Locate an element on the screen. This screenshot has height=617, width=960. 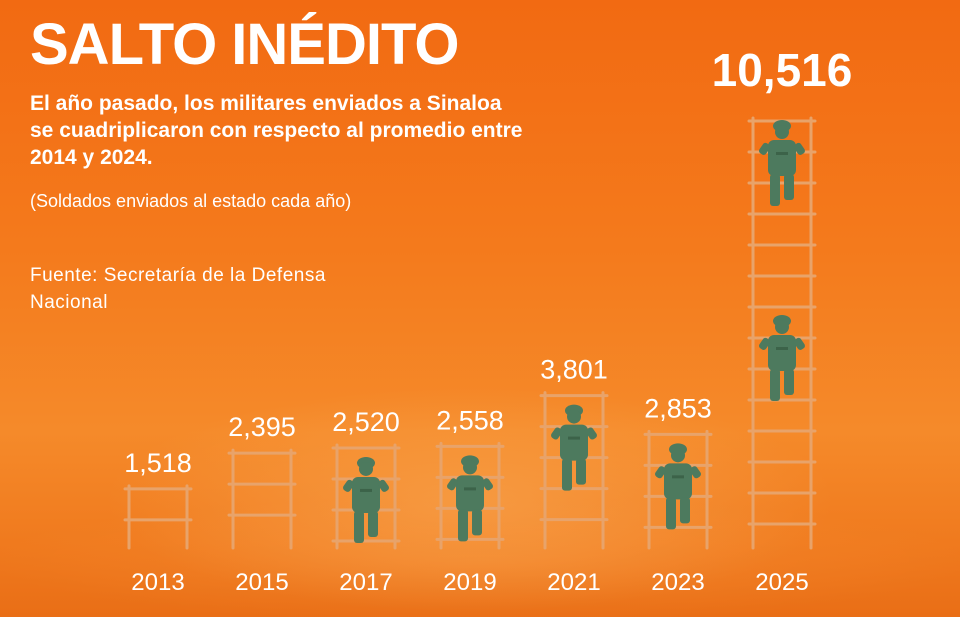
value-label: 2,558 is located at coordinates (470, 420).